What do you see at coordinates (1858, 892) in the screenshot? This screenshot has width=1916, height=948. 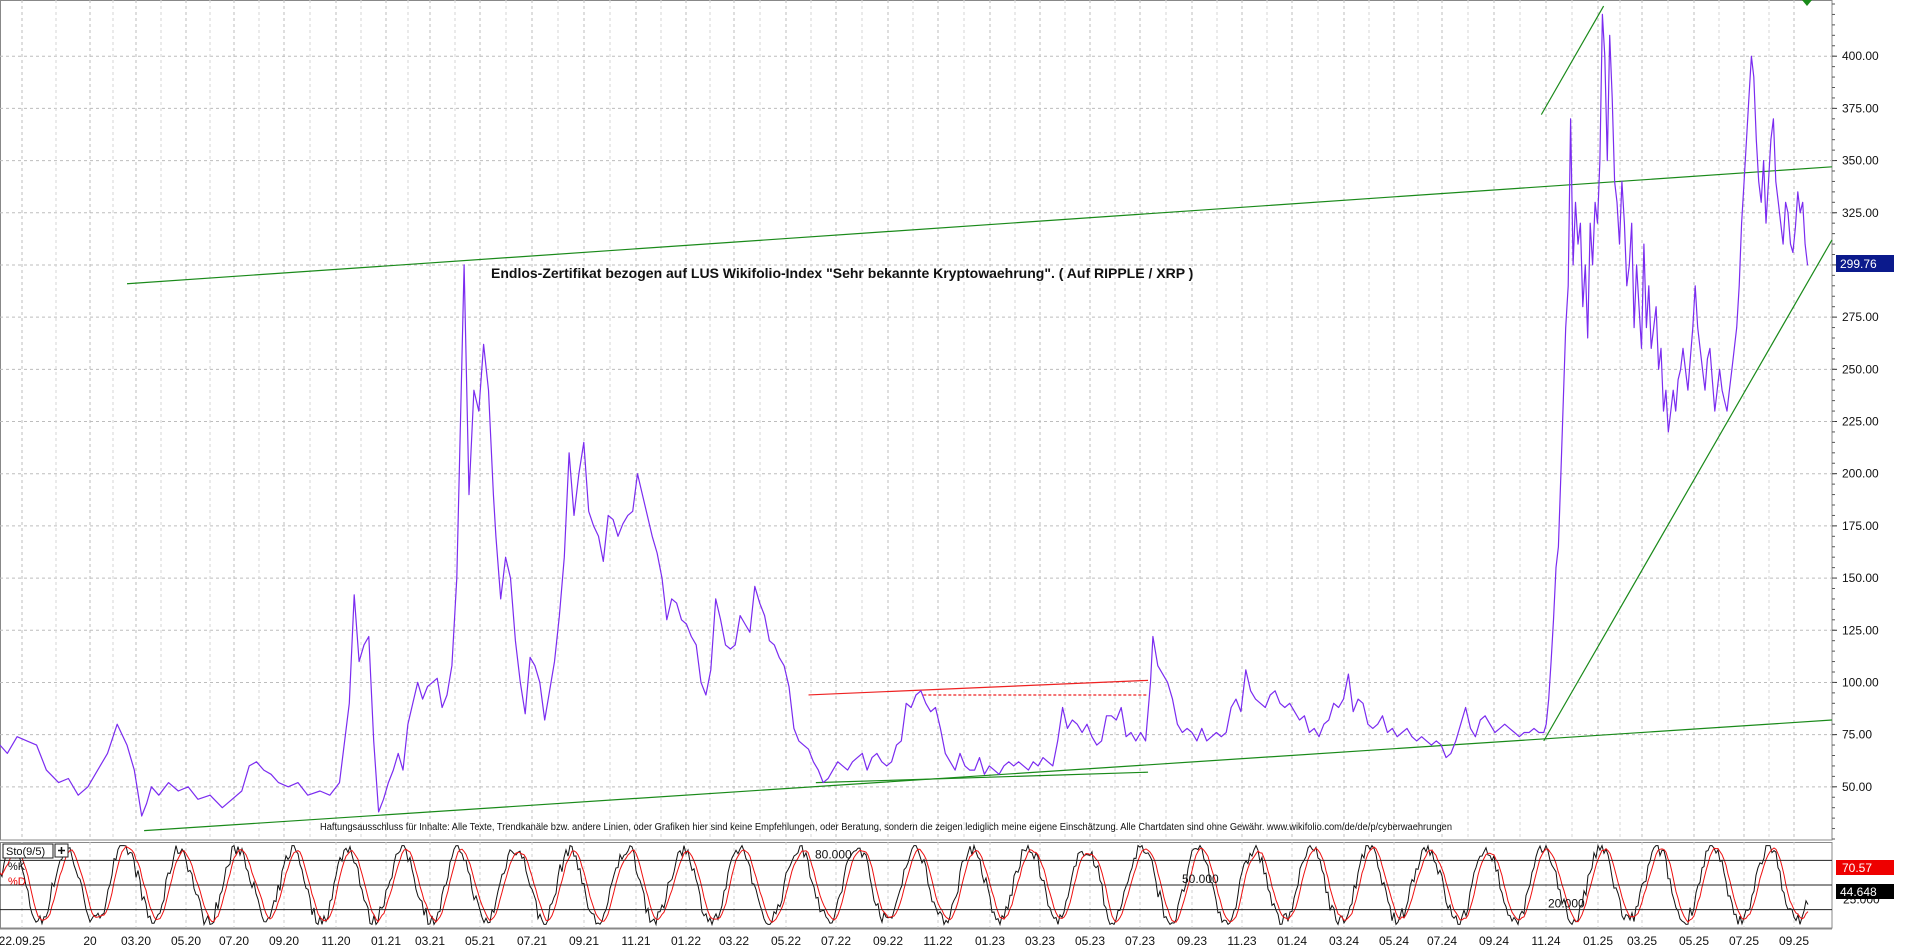 I see `sto-d-value: 44.648` at bounding box center [1858, 892].